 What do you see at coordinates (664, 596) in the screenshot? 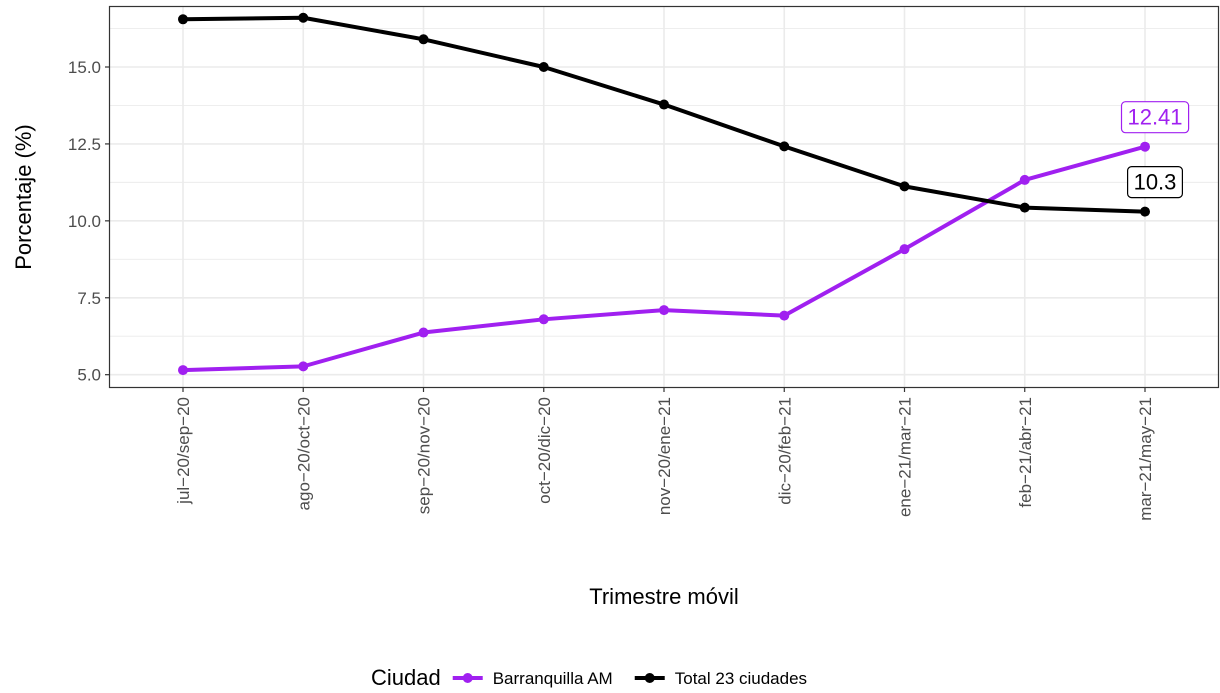
I see `x-axis-title: Trimestre móvil` at bounding box center [664, 596].